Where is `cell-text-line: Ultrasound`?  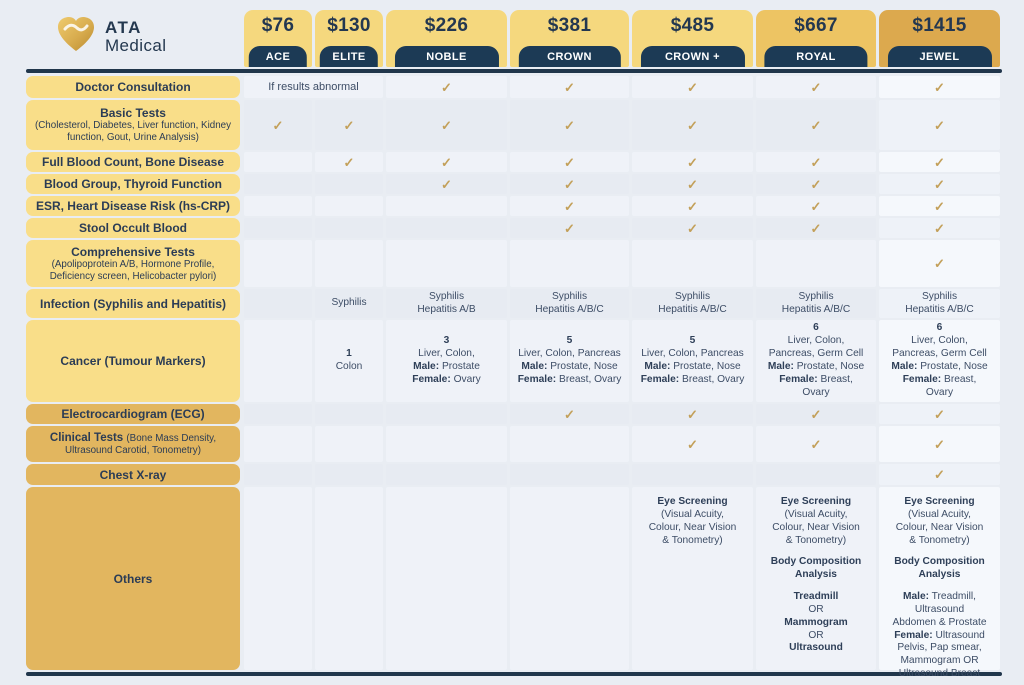 cell-text-line: Ultrasound is located at coordinates (939, 609).